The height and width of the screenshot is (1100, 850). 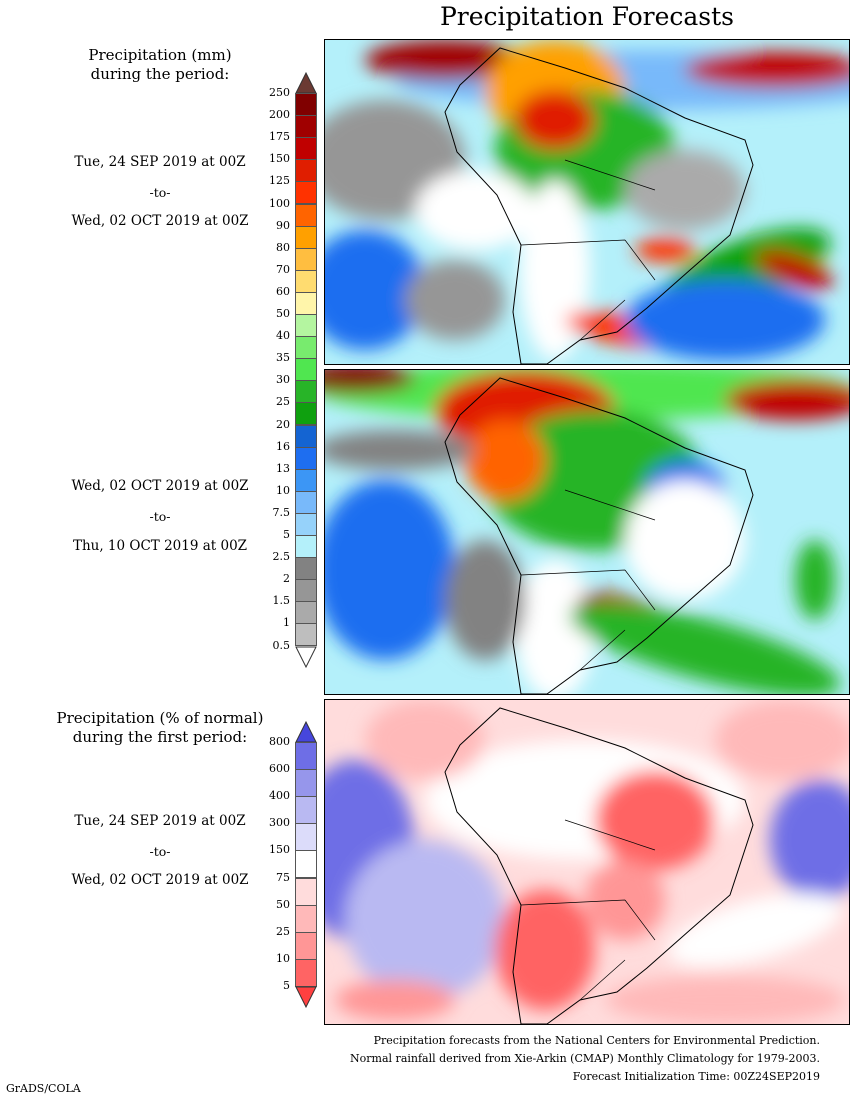 What do you see at coordinates (281, 645) in the screenshot?
I see `mm-tick-label: 0.5` at bounding box center [281, 645].